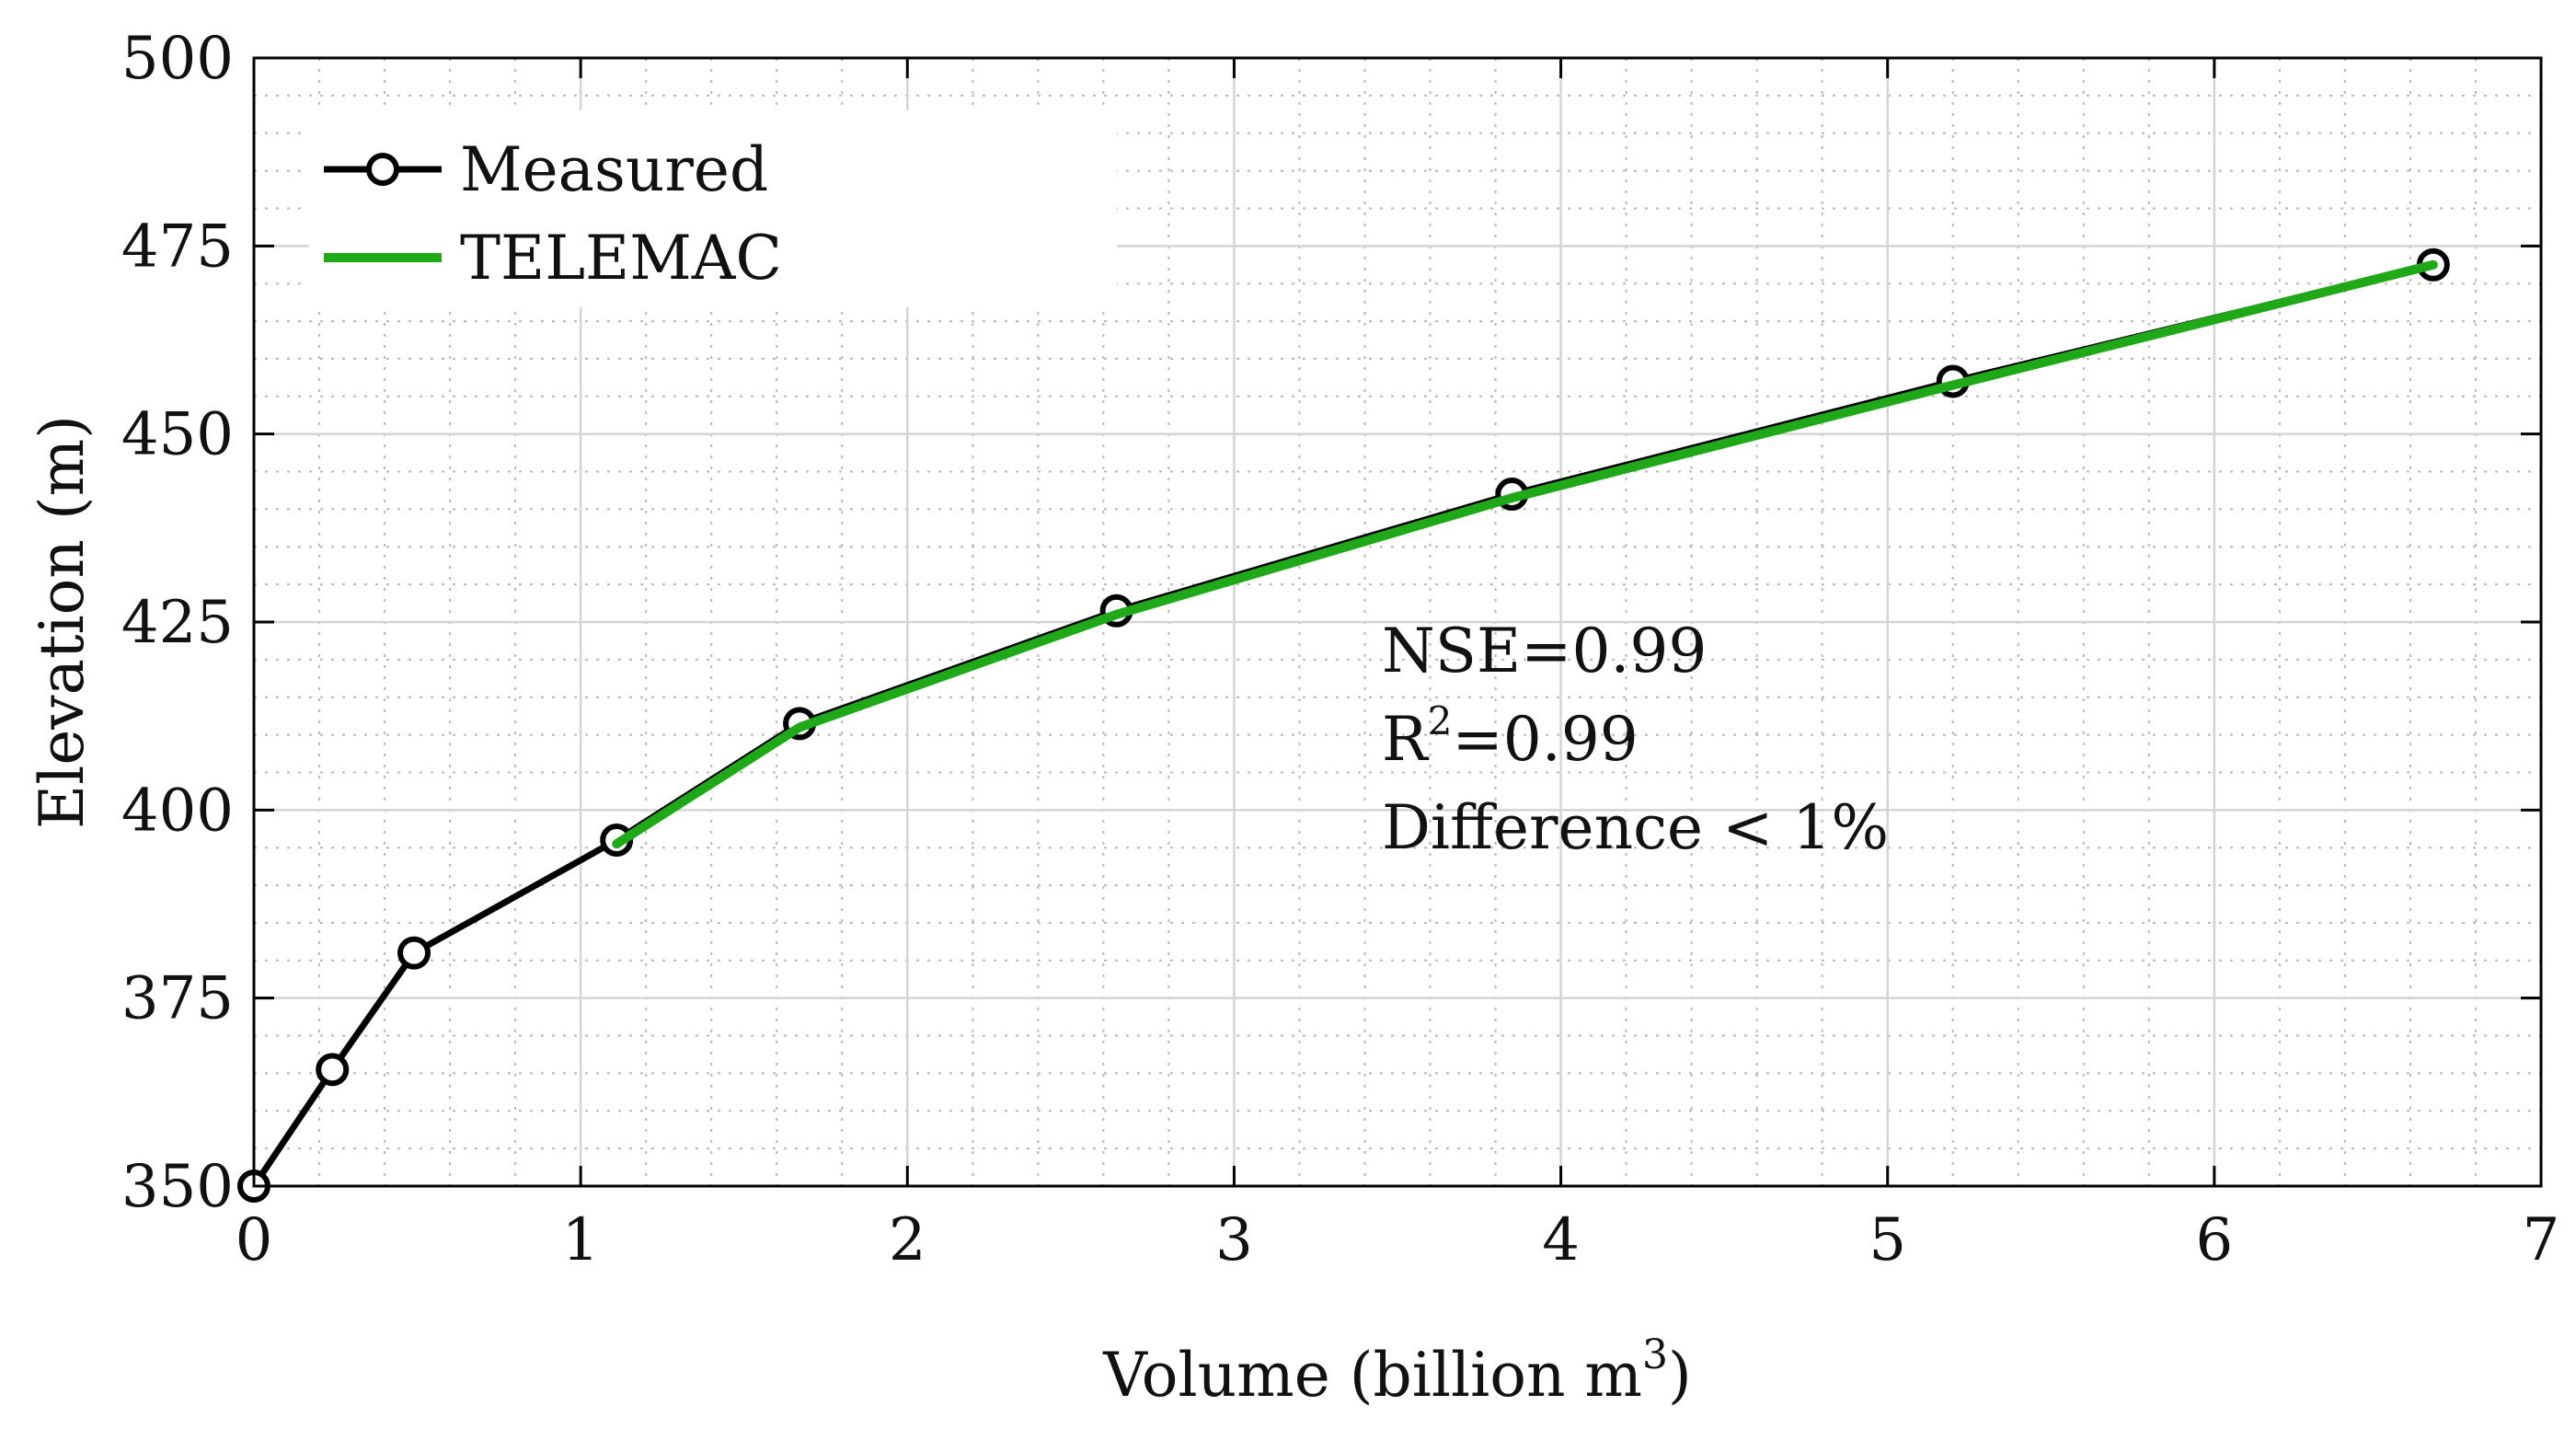  I want to click on x-tick-label: 4, so click(1561, 1240).